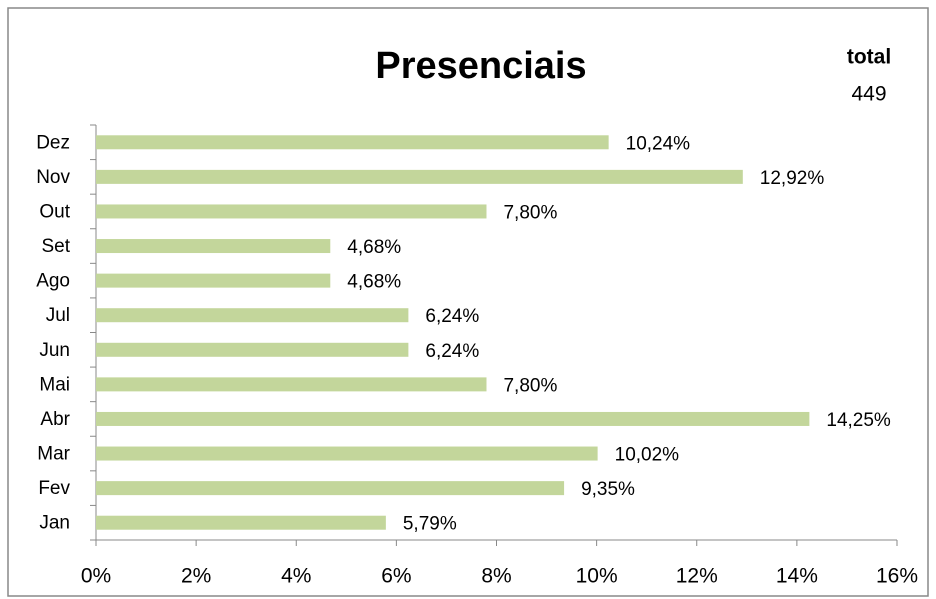 The image size is (936, 599). Describe the element at coordinates (54, 211) in the screenshot. I see `y-tick-label: Out` at that location.